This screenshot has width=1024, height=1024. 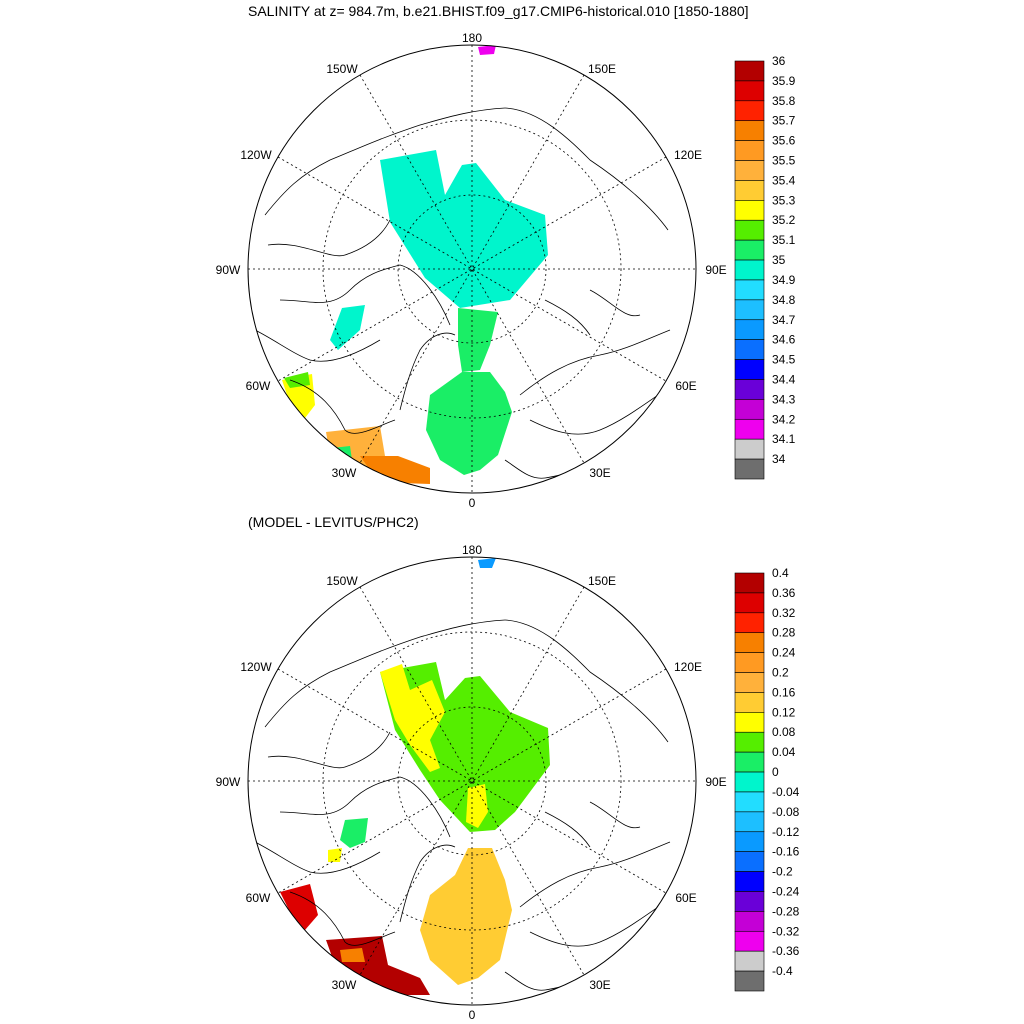 What do you see at coordinates (784, 240) in the screenshot?
I see `colorbar-label: 35.1` at bounding box center [784, 240].